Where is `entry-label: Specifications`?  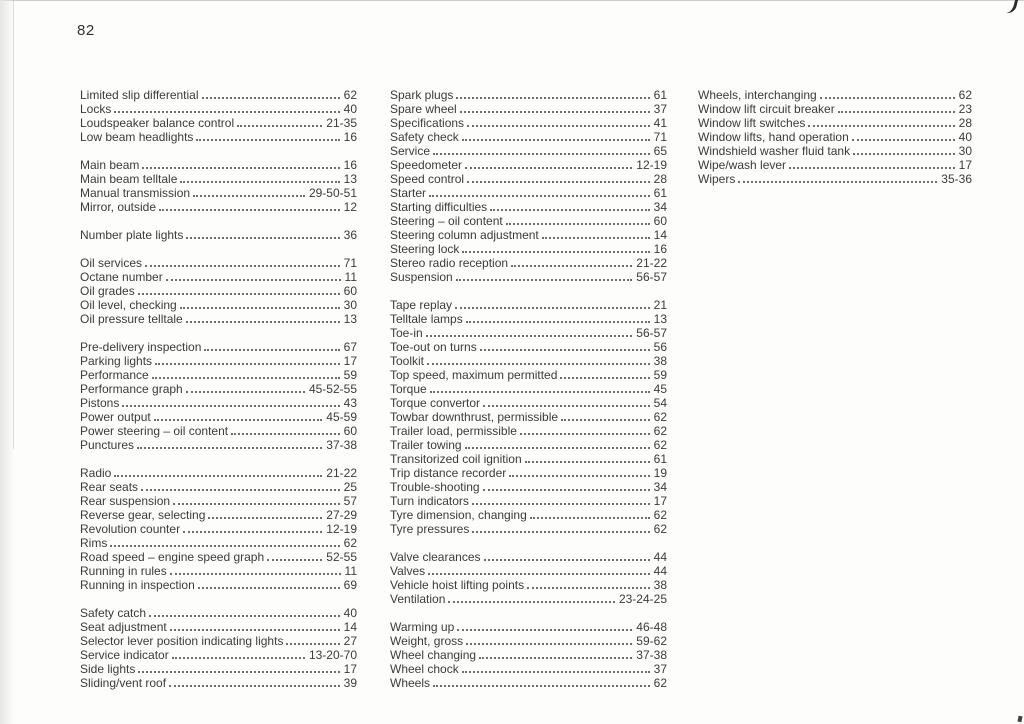 entry-label: Specifications is located at coordinates (427, 123).